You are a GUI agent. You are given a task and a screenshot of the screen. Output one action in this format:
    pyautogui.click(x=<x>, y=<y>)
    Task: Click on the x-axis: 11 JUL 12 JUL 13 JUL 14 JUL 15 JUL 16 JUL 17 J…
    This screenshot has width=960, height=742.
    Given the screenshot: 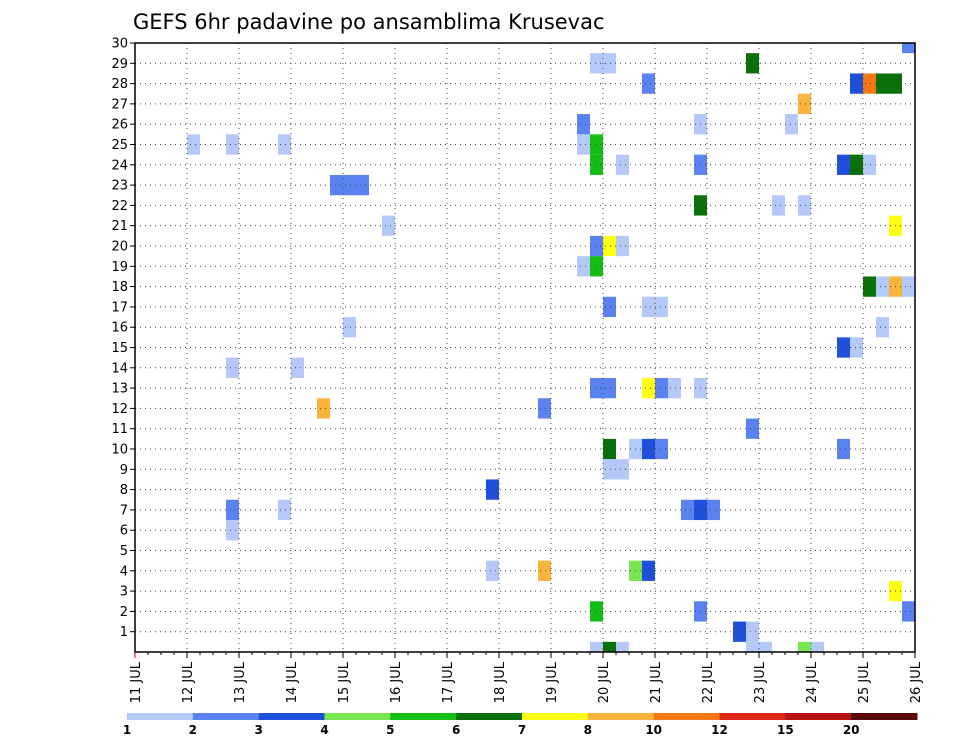 What is the action you would take?
    pyautogui.click(x=526, y=677)
    